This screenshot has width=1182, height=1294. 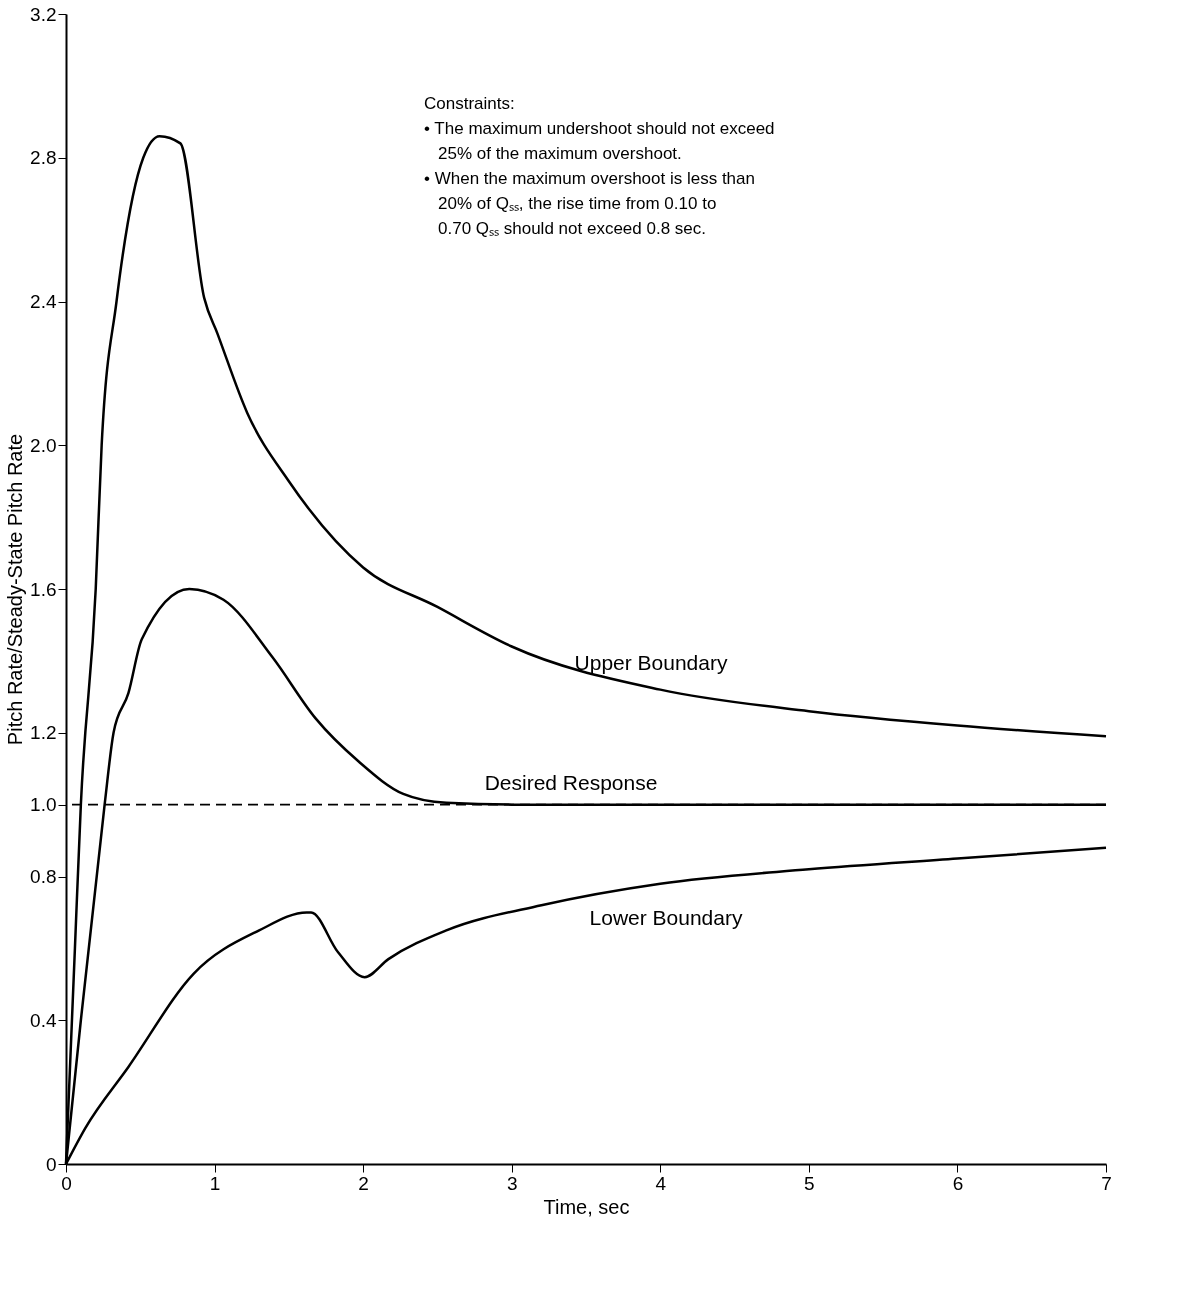 What do you see at coordinates (661, 1183) in the screenshot?
I see `x-tick-label: 4` at bounding box center [661, 1183].